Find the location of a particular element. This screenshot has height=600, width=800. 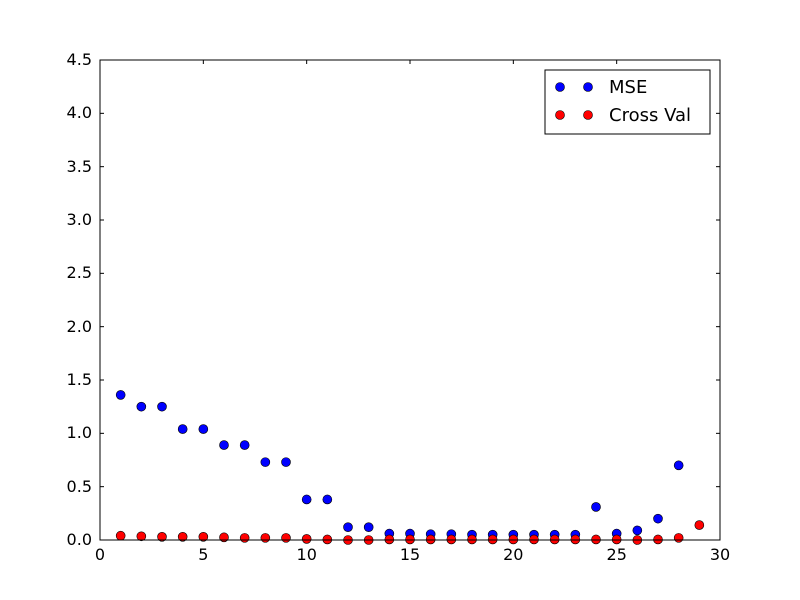

x-tick-label: 15 is located at coordinates (410, 554).